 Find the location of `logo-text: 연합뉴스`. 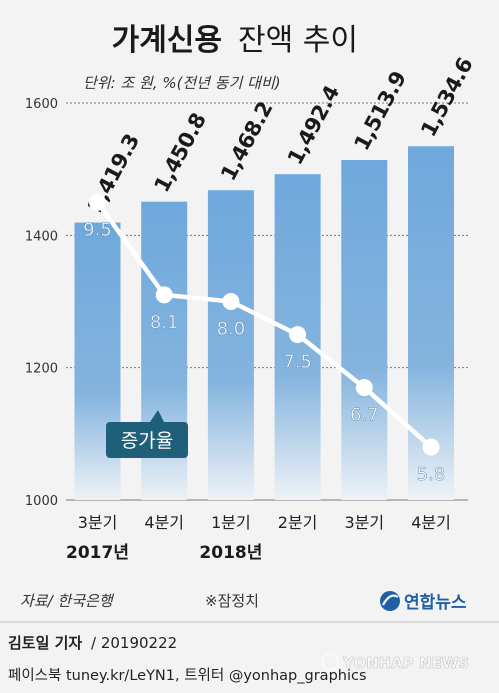

logo-text: 연합뉴스 is located at coordinates (435, 602).